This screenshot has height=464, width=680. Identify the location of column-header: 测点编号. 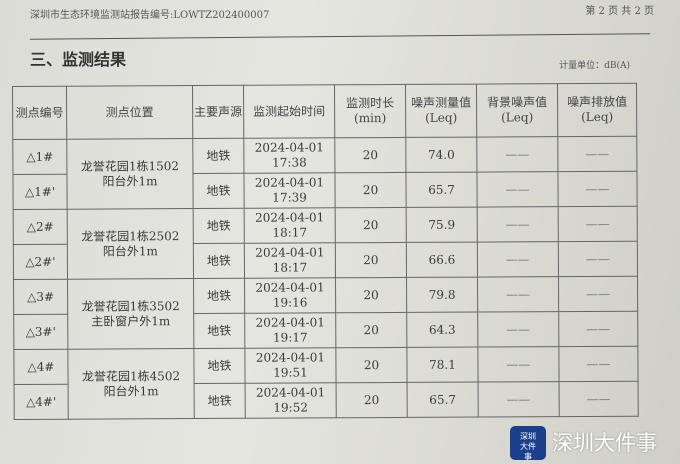
(39, 113).